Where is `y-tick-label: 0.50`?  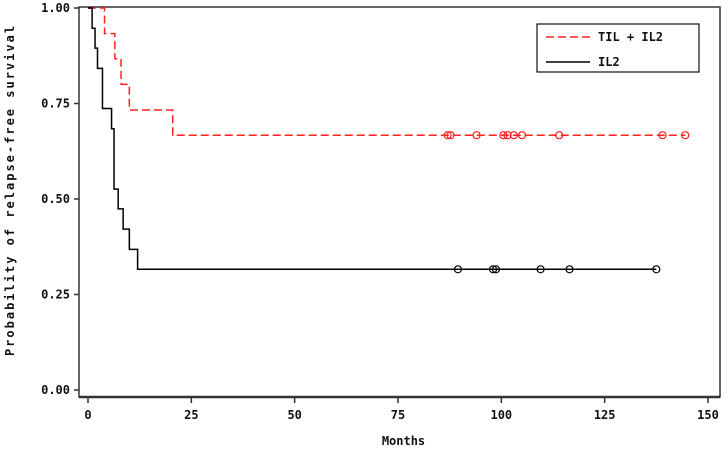 y-tick-label: 0.50 is located at coordinates (55, 199).